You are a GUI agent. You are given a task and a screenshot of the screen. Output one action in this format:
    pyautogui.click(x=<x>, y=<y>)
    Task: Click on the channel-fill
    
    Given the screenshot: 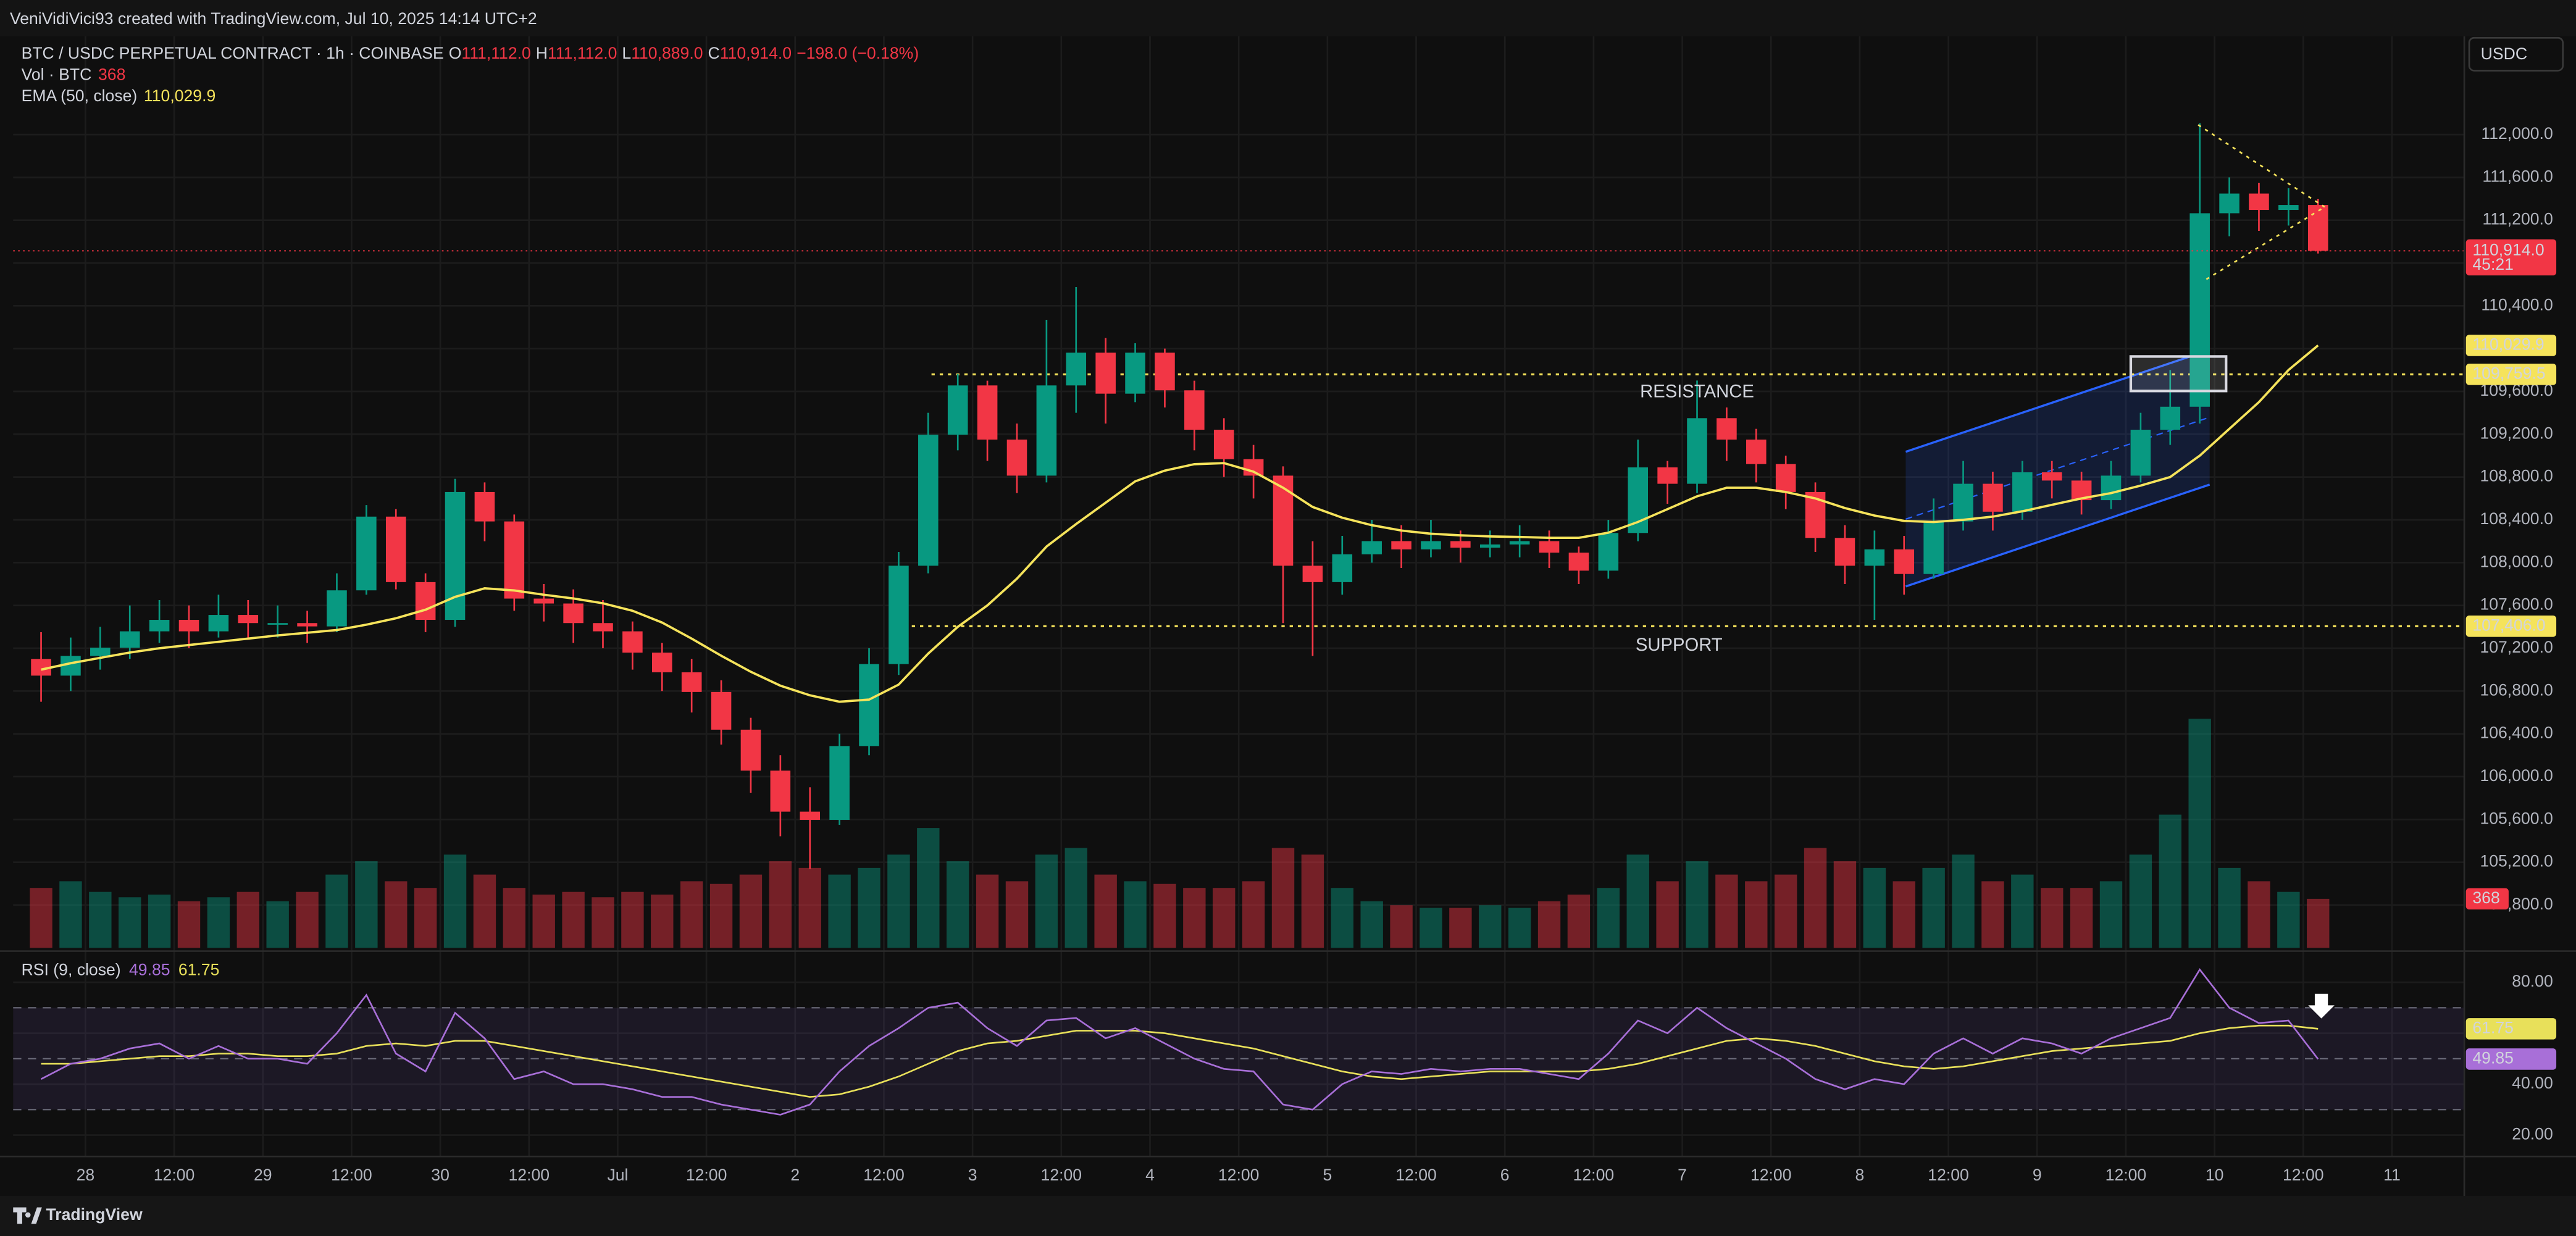 What is the action you would take?
    pyautogui.click(x=2057, y=468)
    